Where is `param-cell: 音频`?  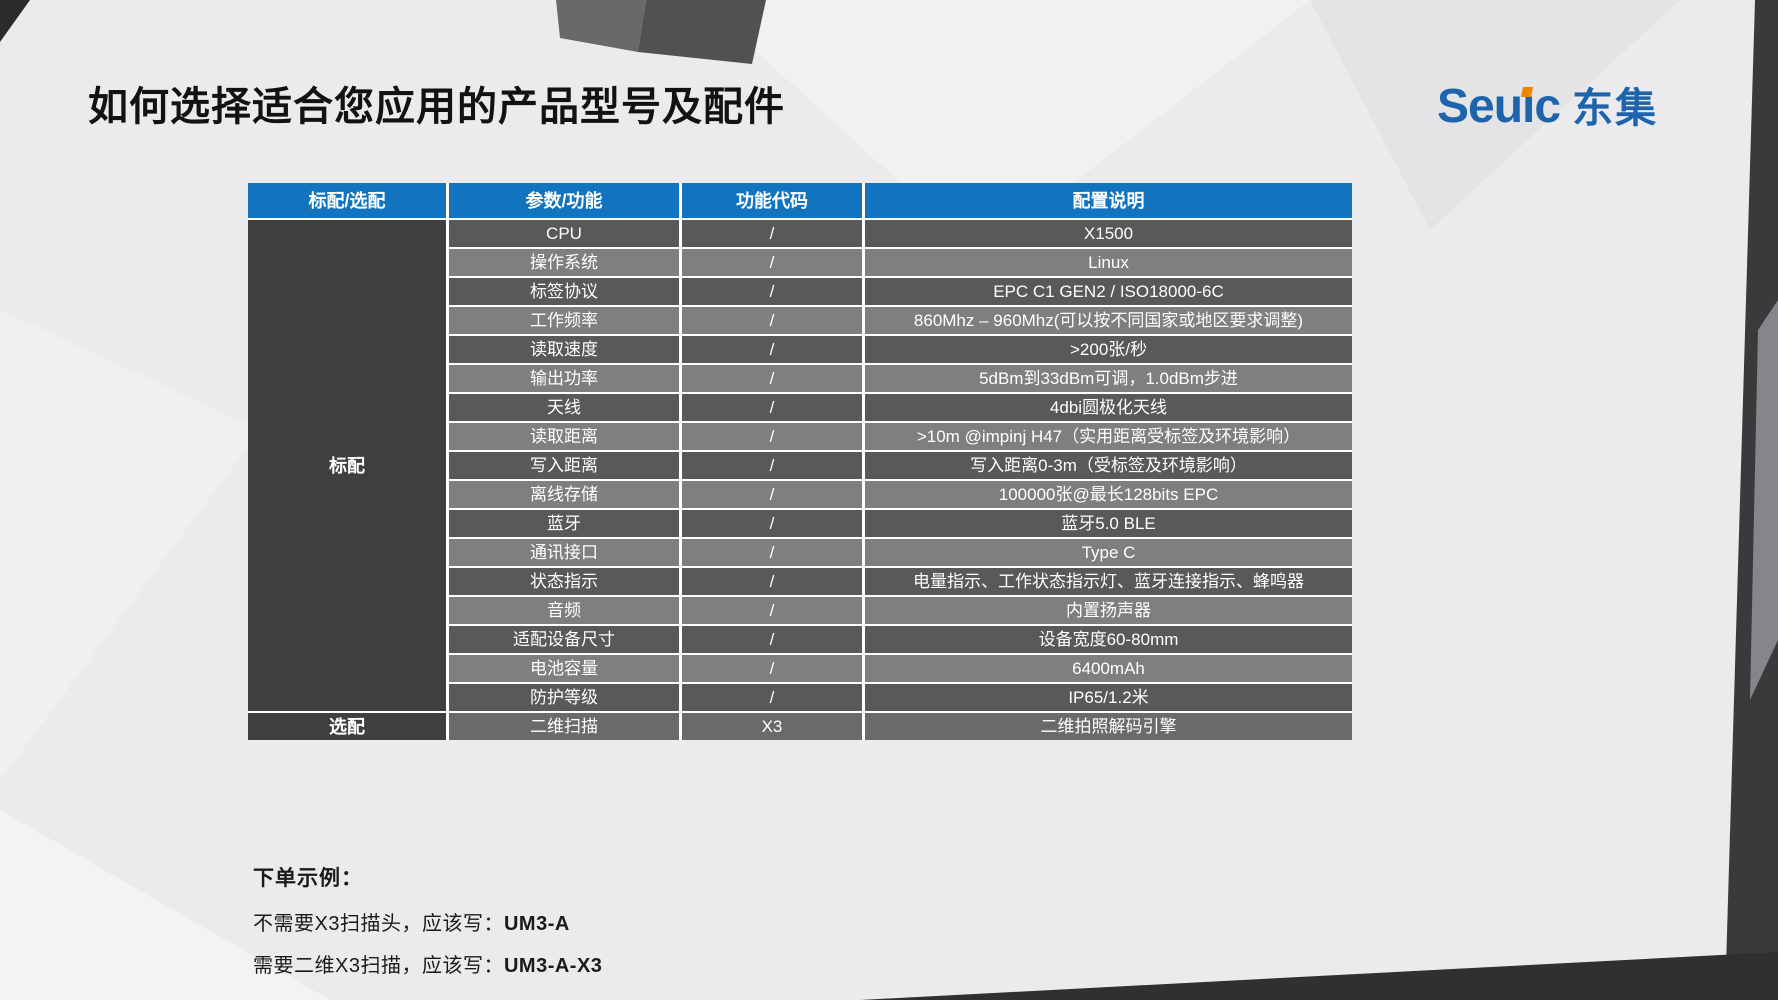
param-cell: 音频 is located at coordinates (564, 610).